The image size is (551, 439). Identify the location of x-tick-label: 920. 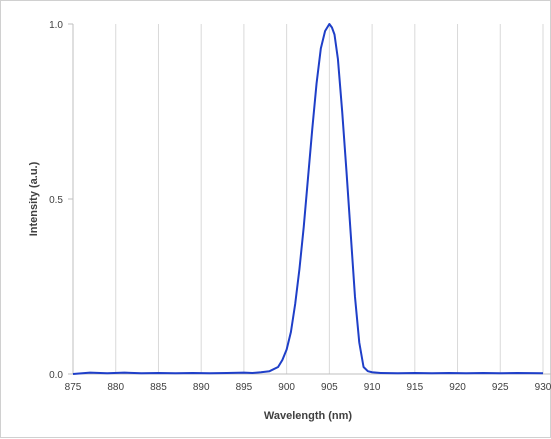
(457, 387).